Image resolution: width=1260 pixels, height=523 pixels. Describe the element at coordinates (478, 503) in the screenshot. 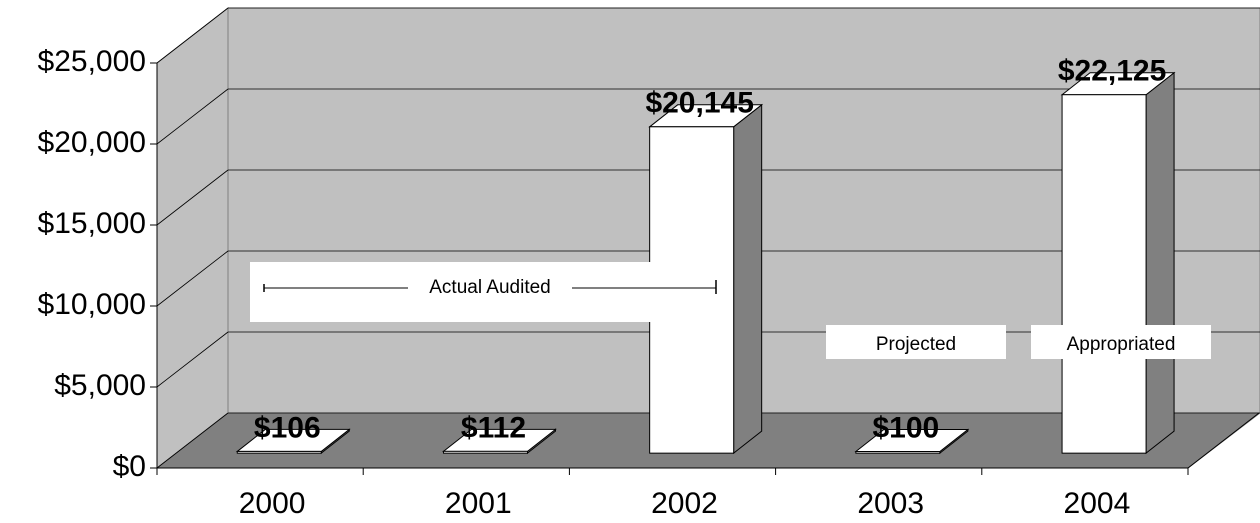

I see `x-tick-label: 2001` at that location.